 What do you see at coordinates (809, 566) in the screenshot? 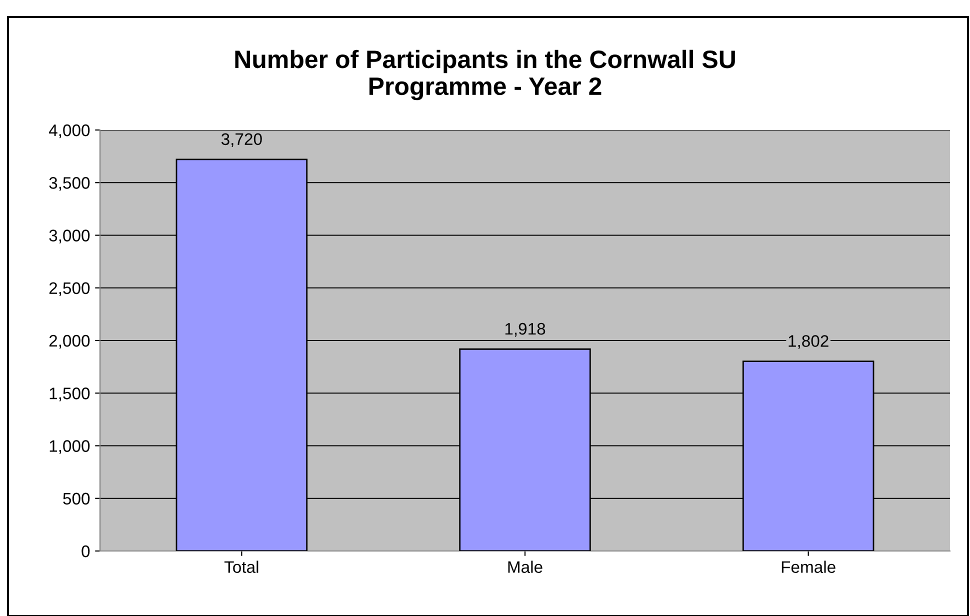
I see `x-tick-label: Female` at bounding box center [809, 566].